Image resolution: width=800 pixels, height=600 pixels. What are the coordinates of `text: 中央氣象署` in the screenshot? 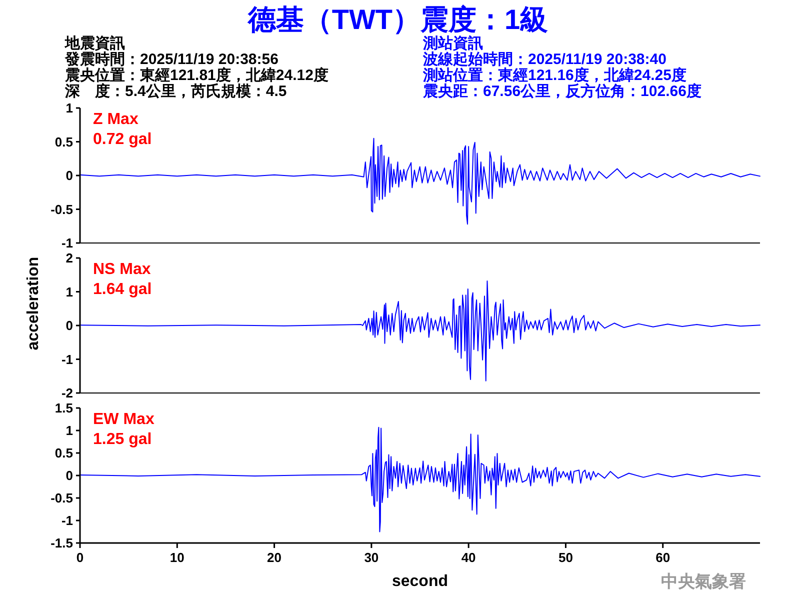 It's located at (703, 581).